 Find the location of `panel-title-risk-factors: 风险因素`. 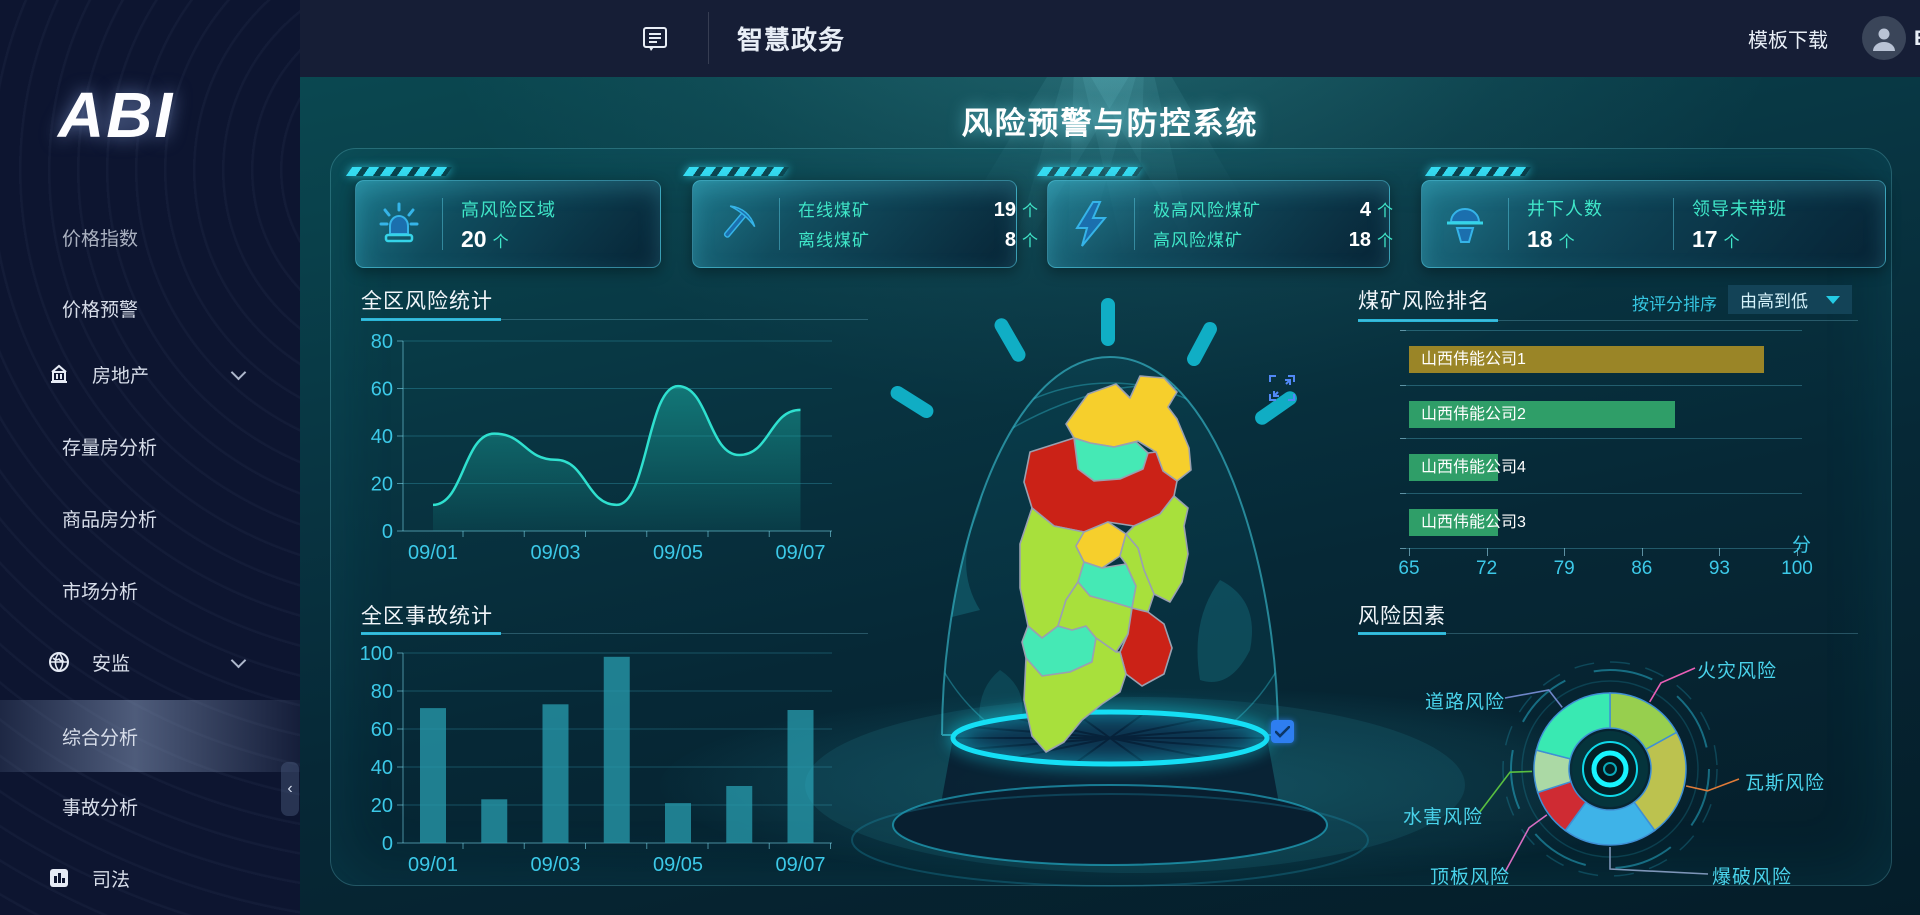

panel-title-risk-factors: 风险因素 is located at coordinates (1402, 616).